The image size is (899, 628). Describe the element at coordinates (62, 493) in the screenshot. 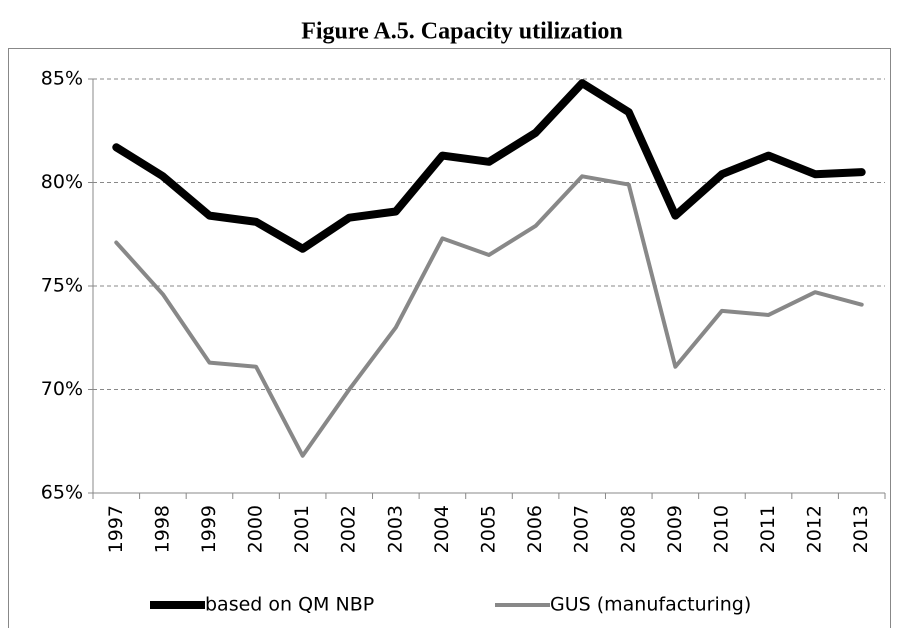

I see `y-tick-label: 65%` at that location.